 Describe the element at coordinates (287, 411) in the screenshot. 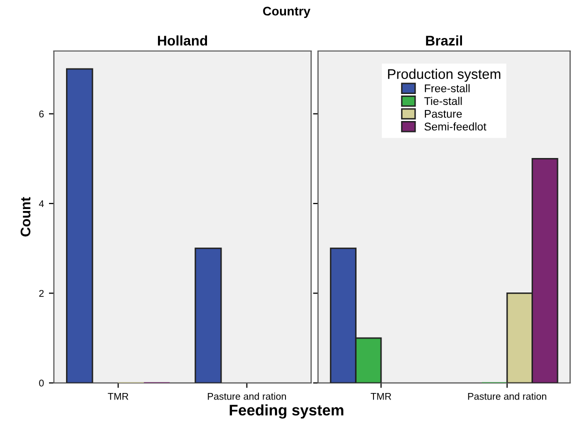

I see `x-axis-title: Feeding system` at that location.